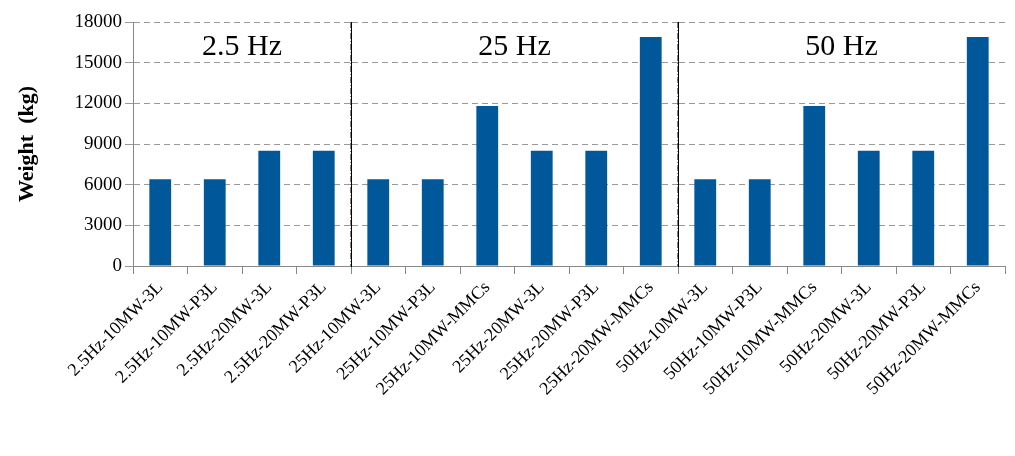 The image size is (1015, 456). Describe the element at coordinates (98, 102) in the screenshot. I see `y-tick-label: 12000` at that location.